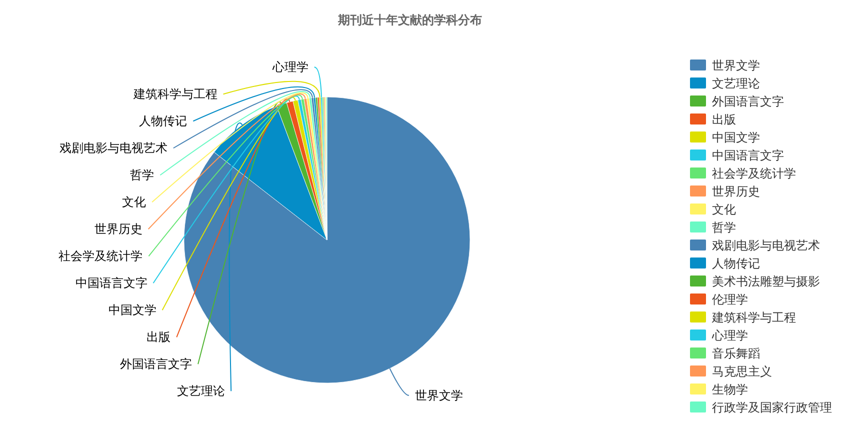 This screenshot has height=439, width=852. What do you see at coordinates (113, 148) in the screenshot?
I see `slice-label: 戏剧电影与电视艺术` at bounding box center [113, 148].